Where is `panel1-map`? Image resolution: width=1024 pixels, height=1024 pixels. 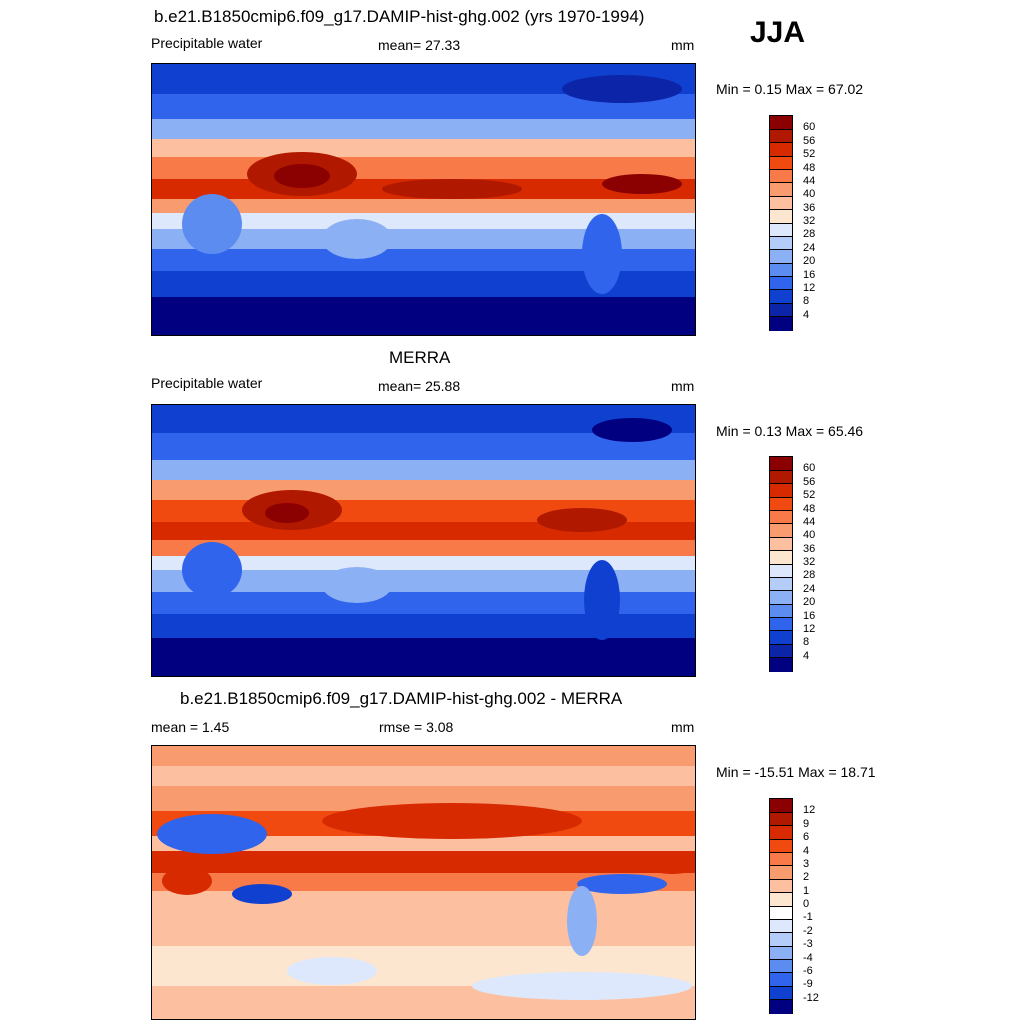 panel1-map is located at coordinates (423, 199).